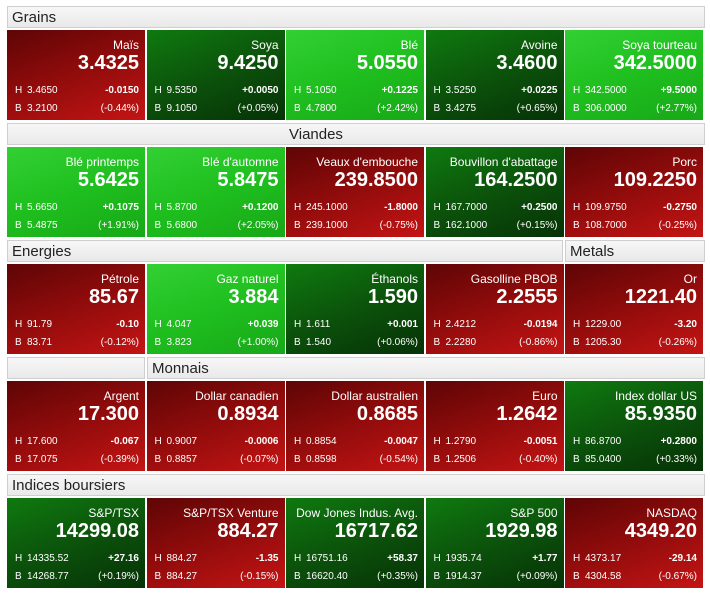  What do you see at coordinates (259, 576) in the screenshot?
I see `quote-percent: (-0.15%)` at bounding box center [259, 576].